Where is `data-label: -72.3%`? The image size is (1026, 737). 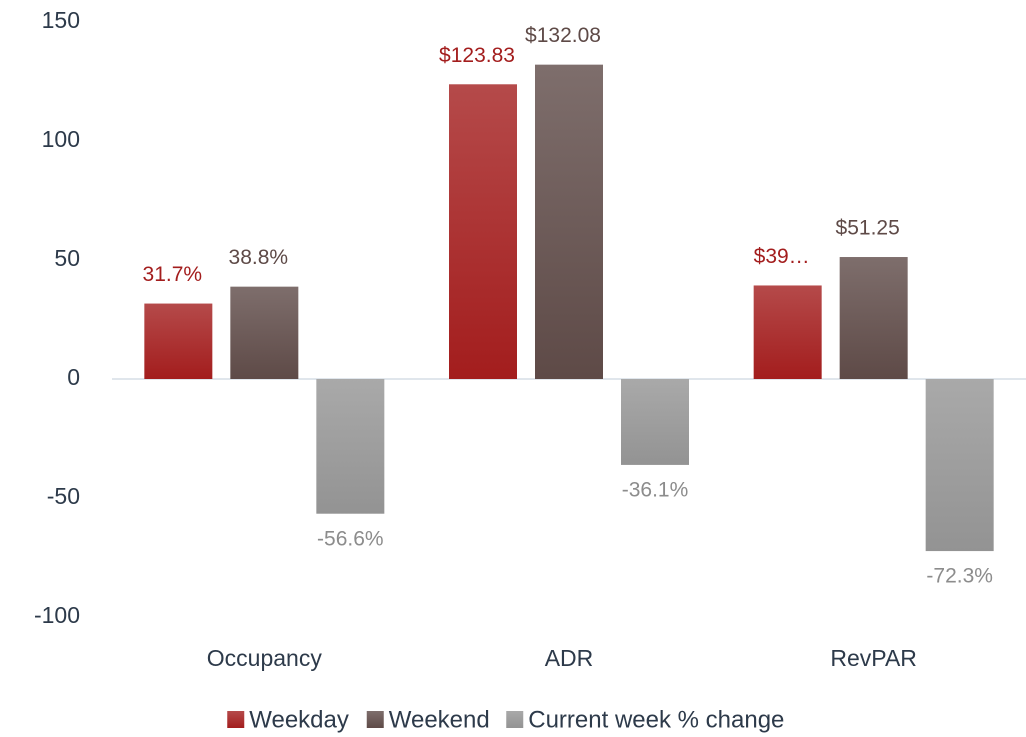 data-label: -72.3% is located at coordinates (959, 576).